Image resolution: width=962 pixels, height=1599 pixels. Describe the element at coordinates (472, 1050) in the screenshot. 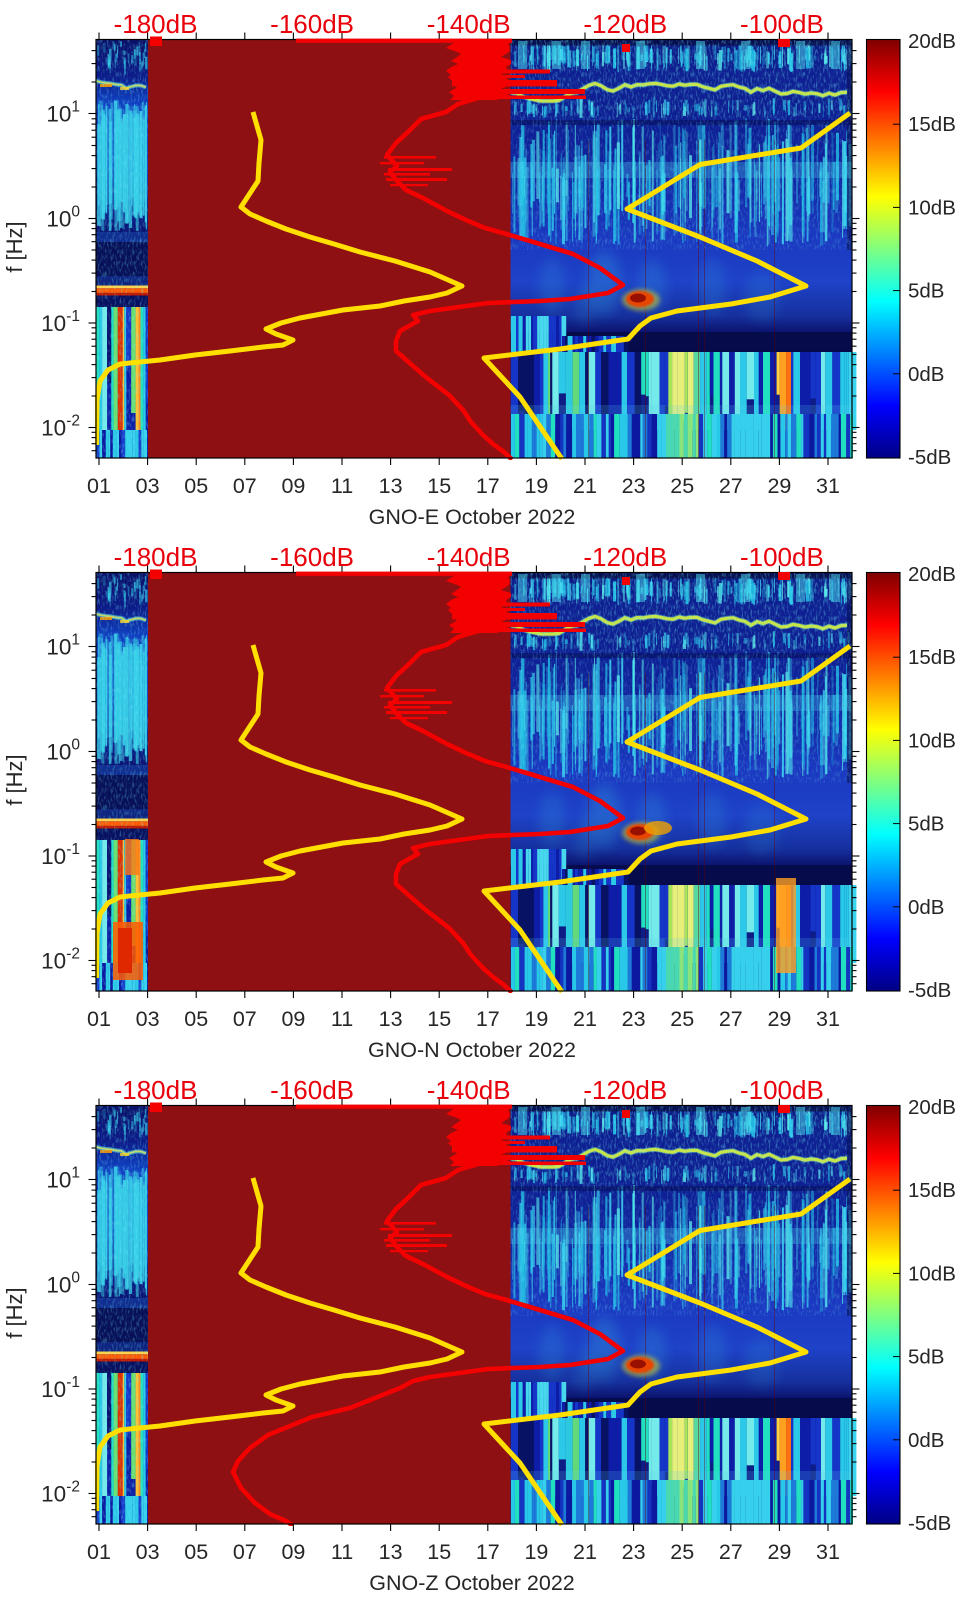

I see `svg-text: GNO-N October 2022` at that location.